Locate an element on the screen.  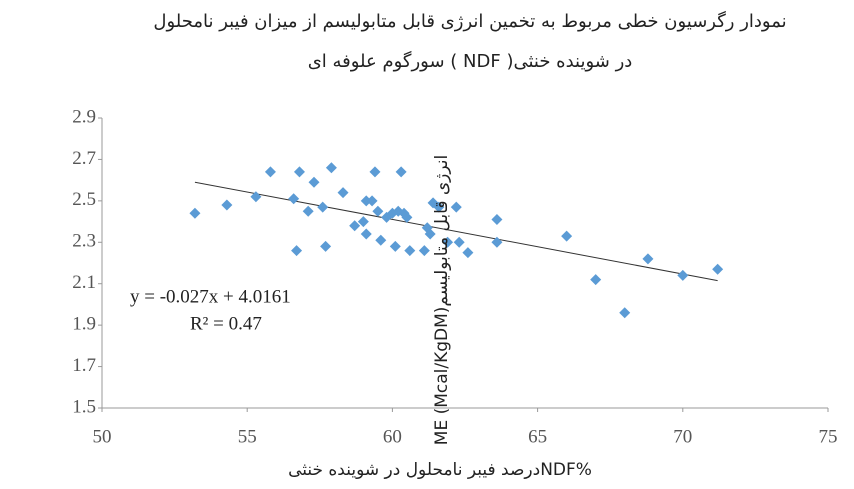
trendline is located at coordinates (456, 231).